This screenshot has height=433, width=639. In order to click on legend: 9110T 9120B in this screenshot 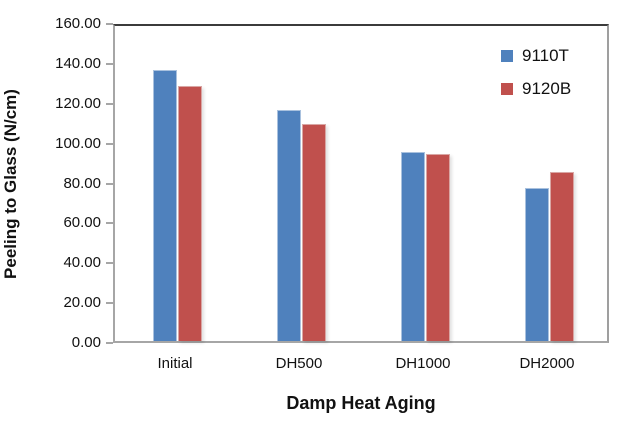, I will do `click(536, 79)`.